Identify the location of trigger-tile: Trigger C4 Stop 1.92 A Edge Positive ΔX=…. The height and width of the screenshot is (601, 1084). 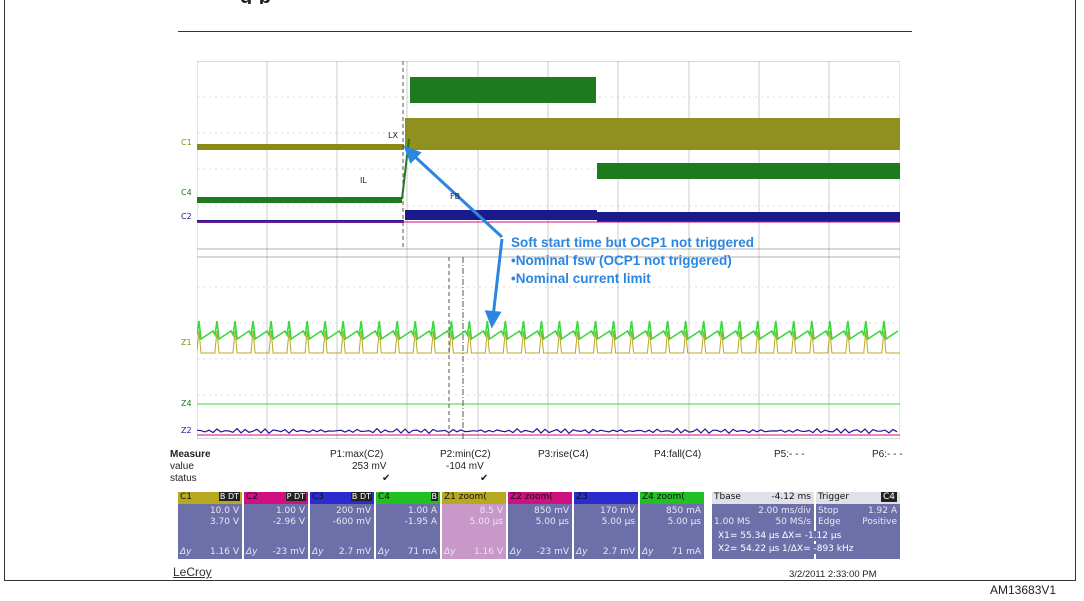
(841, 525).